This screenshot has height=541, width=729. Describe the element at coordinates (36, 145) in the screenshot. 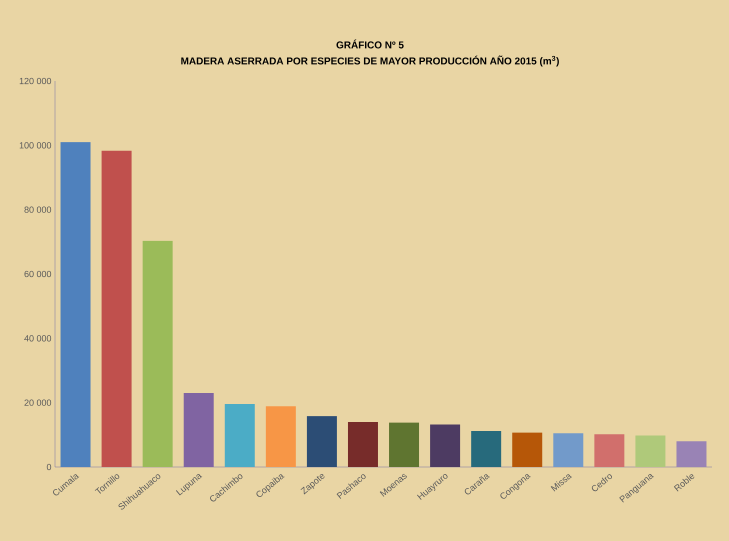

I see `y-tick-label: 100 000` at that location.